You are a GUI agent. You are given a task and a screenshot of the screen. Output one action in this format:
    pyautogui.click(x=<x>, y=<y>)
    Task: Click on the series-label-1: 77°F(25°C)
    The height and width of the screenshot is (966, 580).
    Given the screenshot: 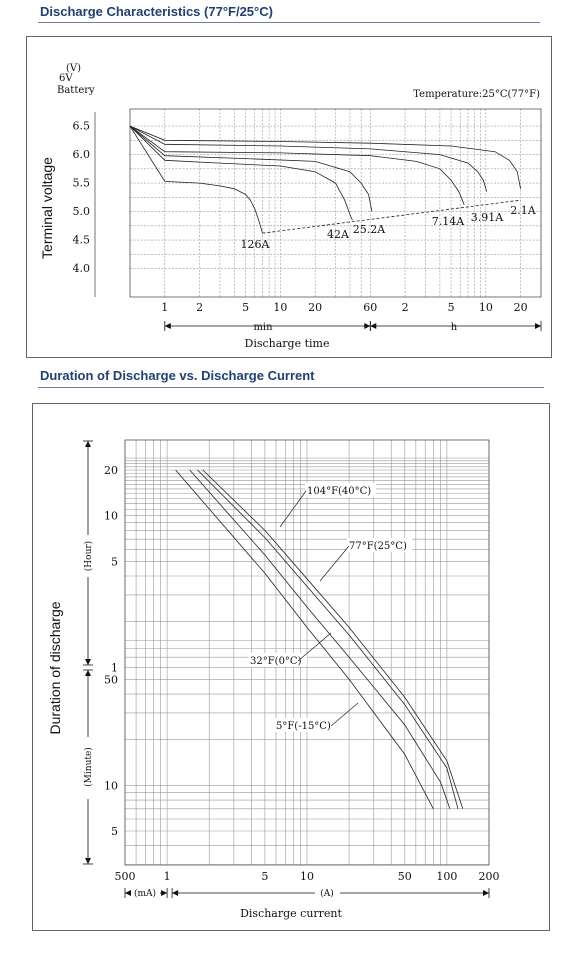 What is the action you would take?
    pyautogui.click(x=378, y=546)
    